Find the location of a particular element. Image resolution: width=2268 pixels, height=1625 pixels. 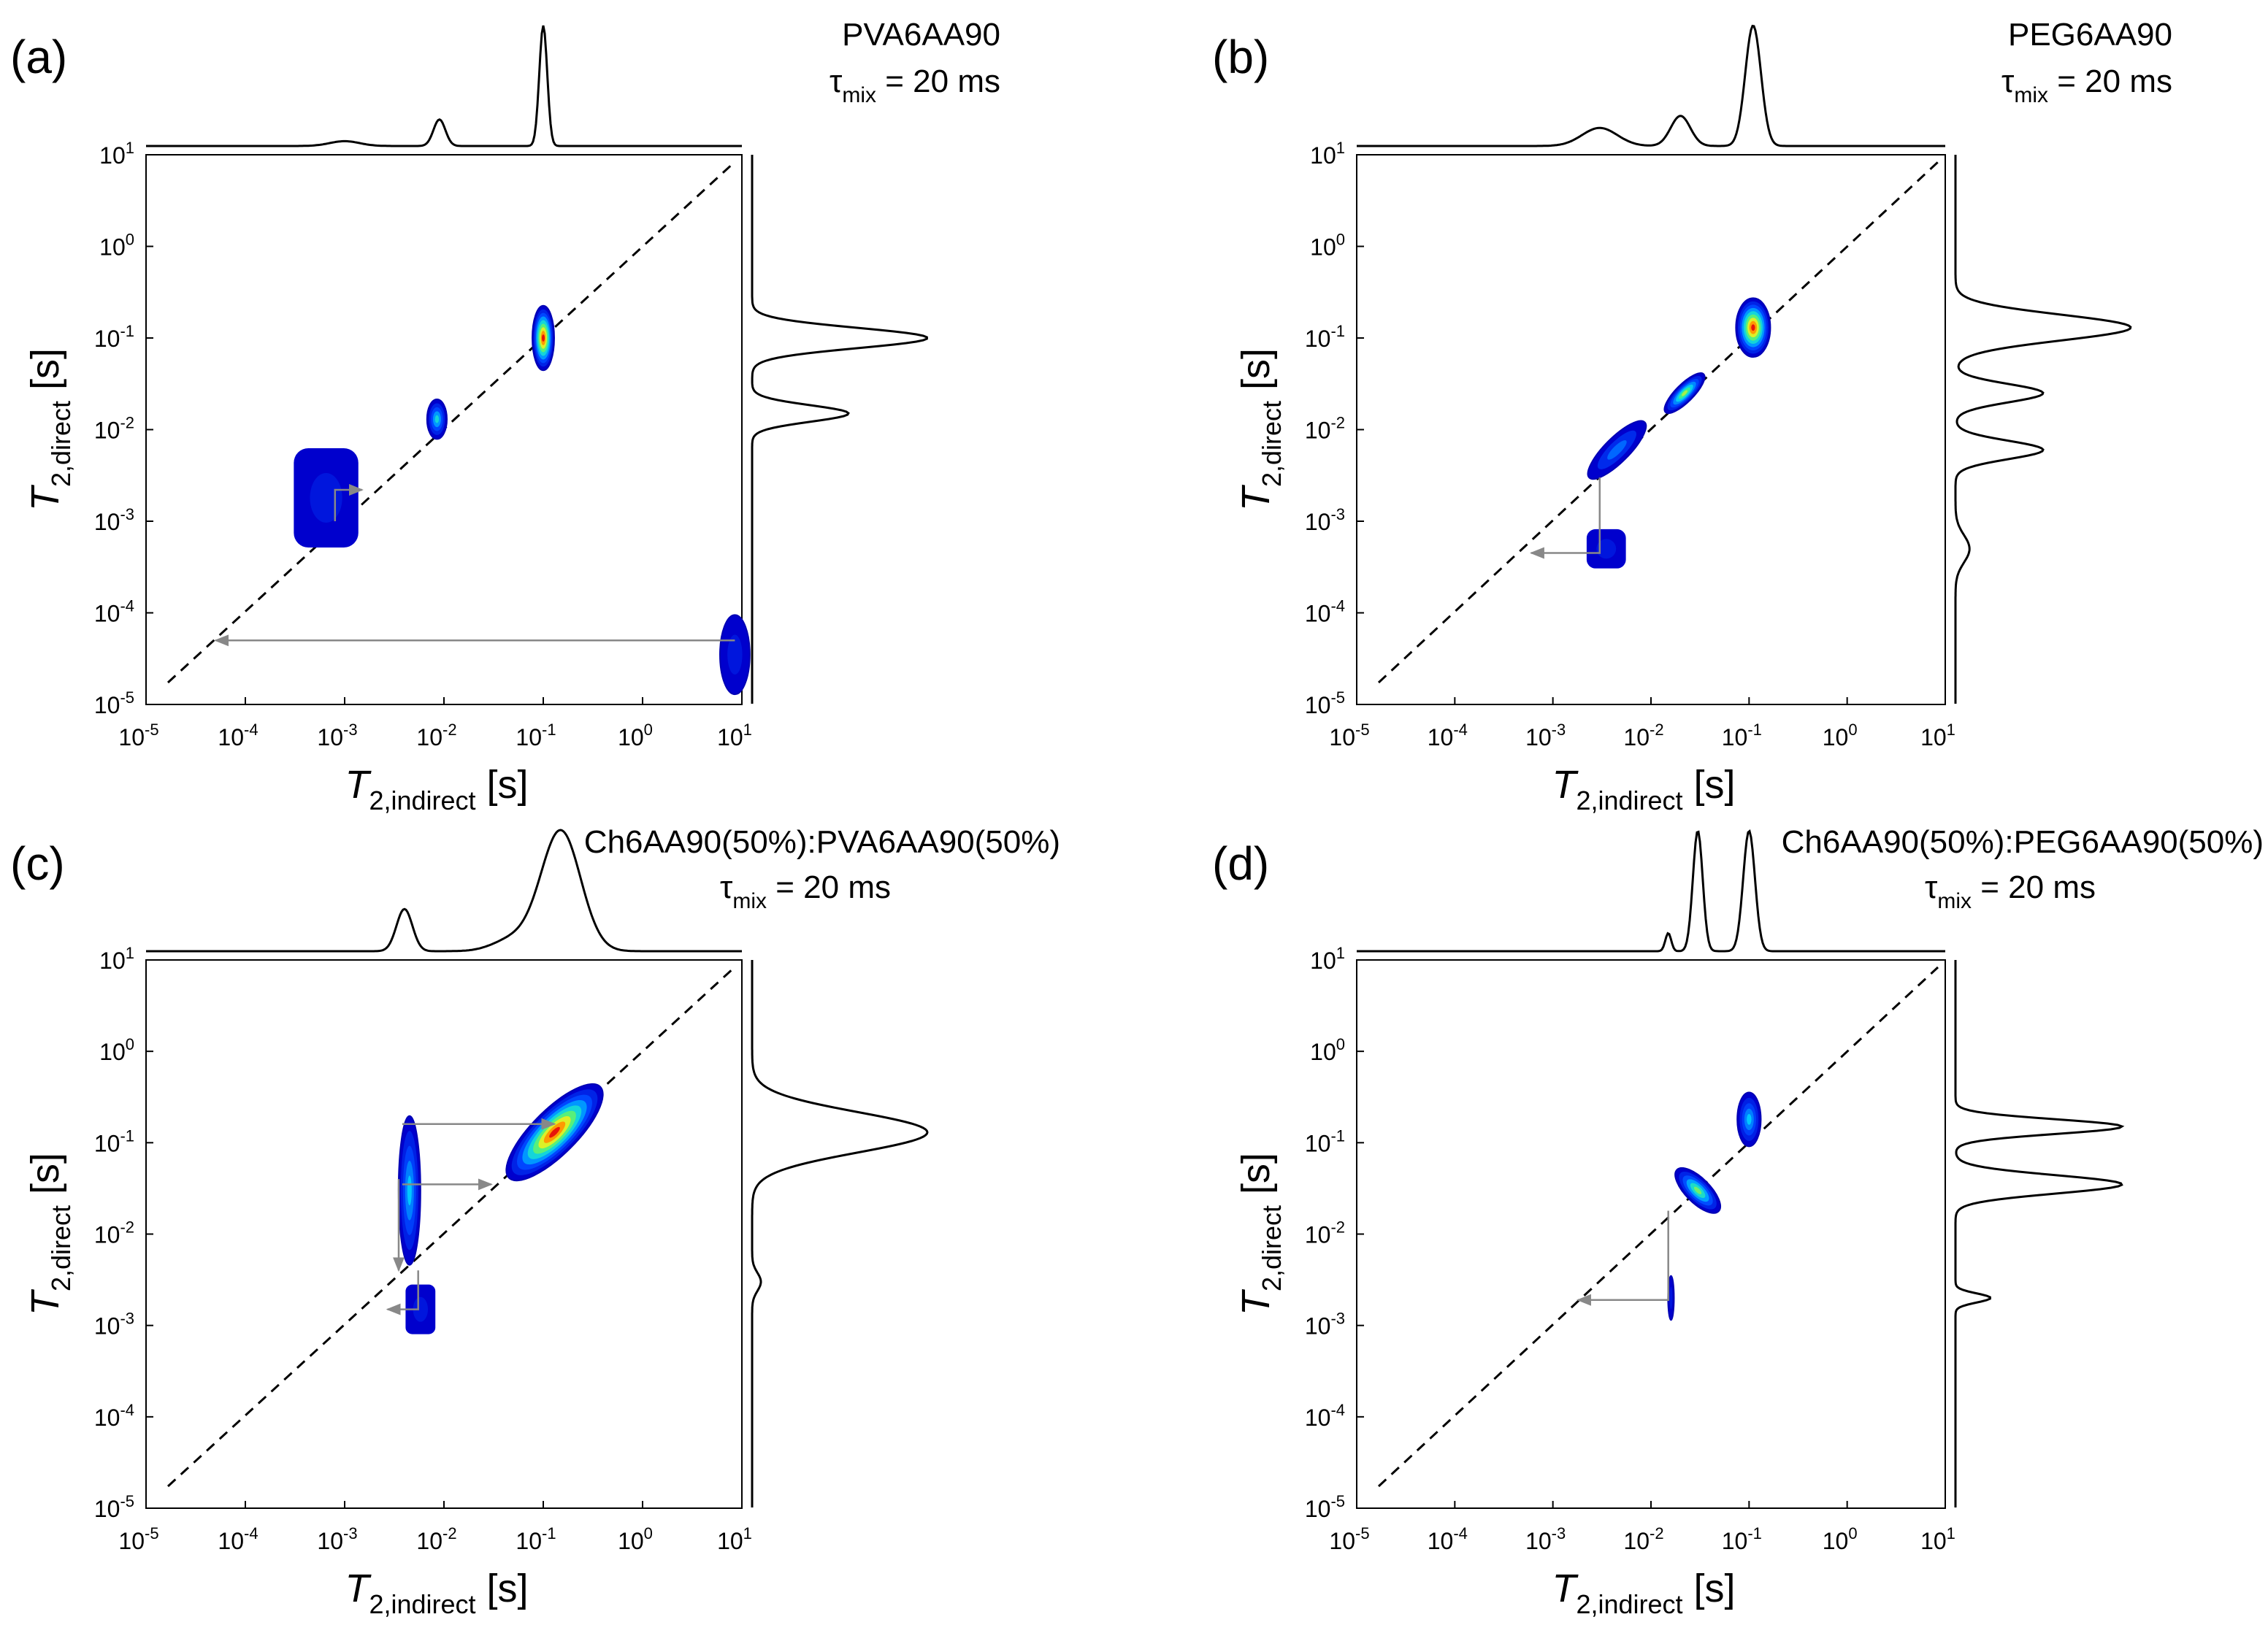

sample-name: PVA6AA90 is located at coordinates (921, 35).